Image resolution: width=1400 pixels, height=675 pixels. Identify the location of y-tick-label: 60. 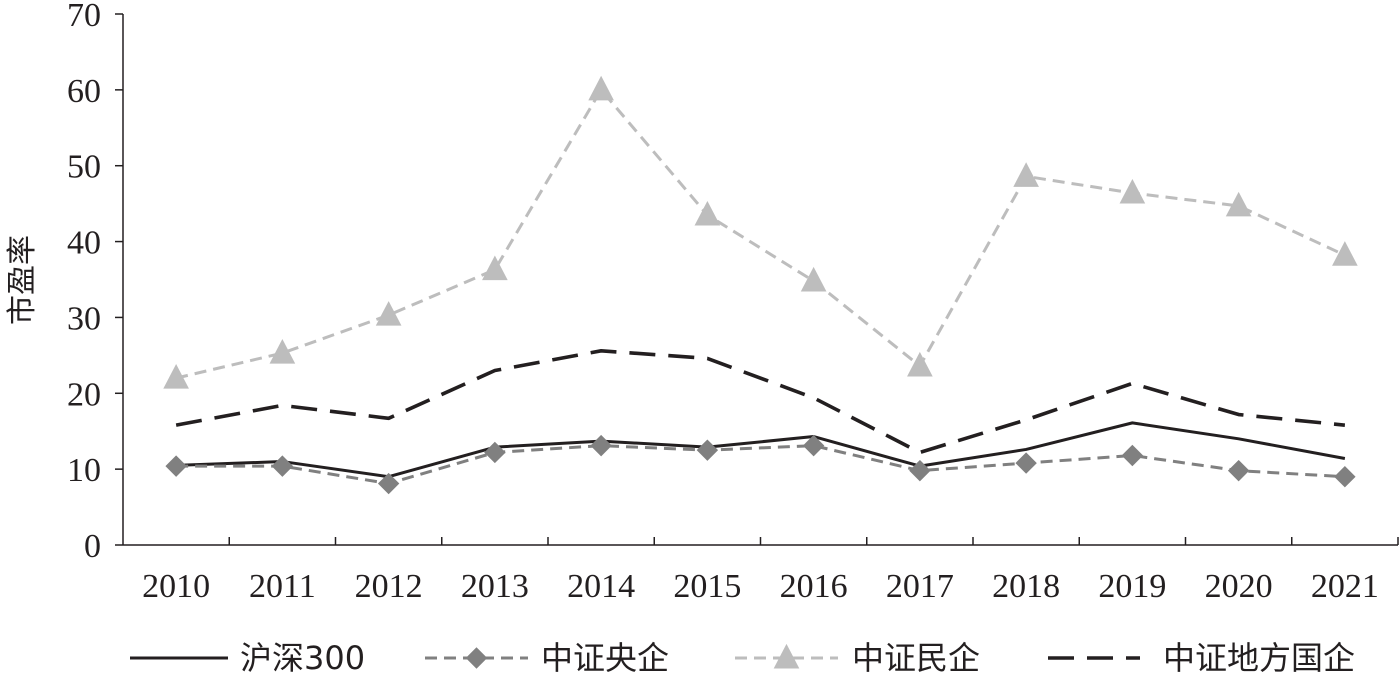
(84, 91).